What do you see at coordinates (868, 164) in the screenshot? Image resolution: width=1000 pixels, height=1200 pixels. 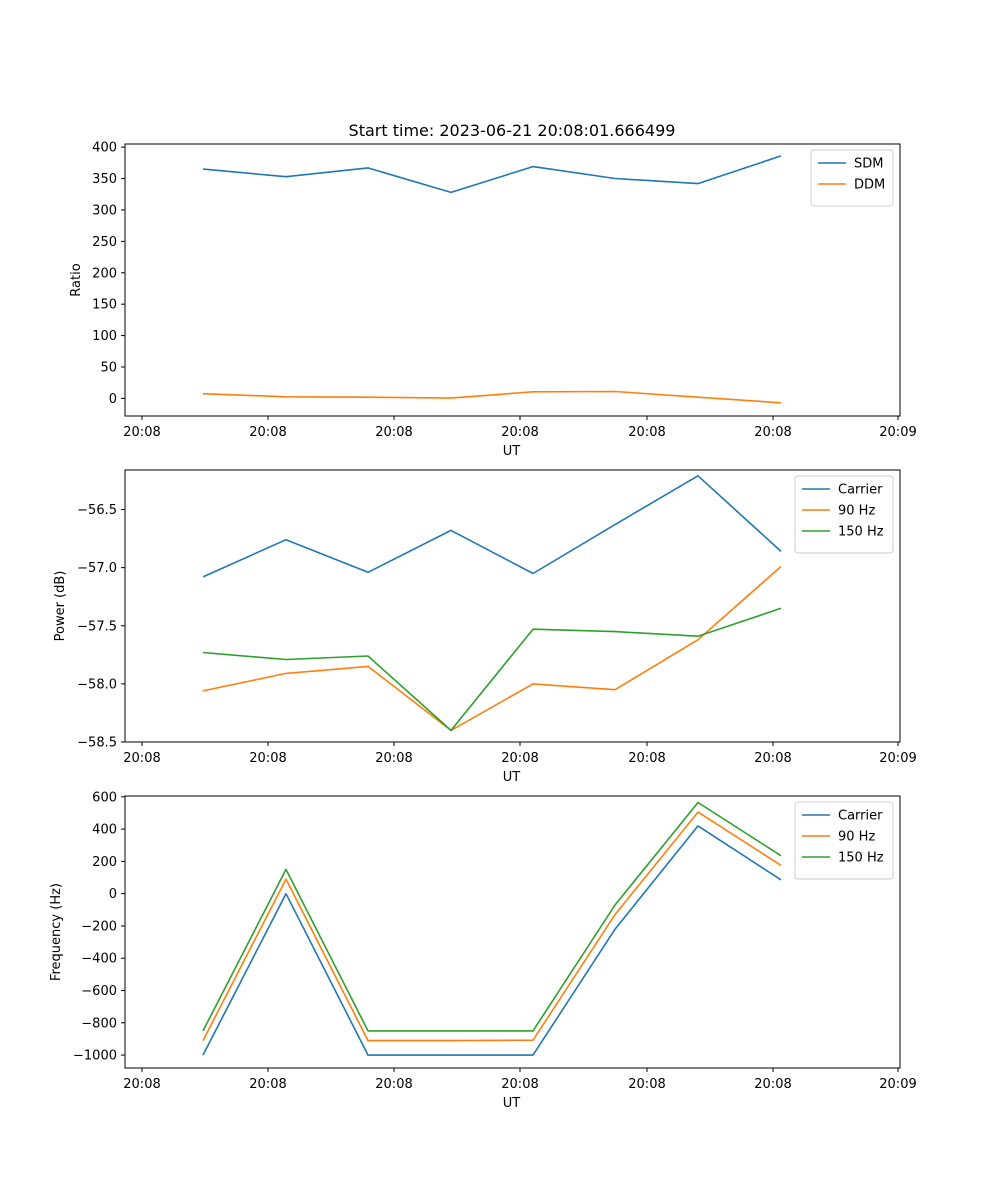 I see `legend-label: SDM` at bounding box center [868, 164].